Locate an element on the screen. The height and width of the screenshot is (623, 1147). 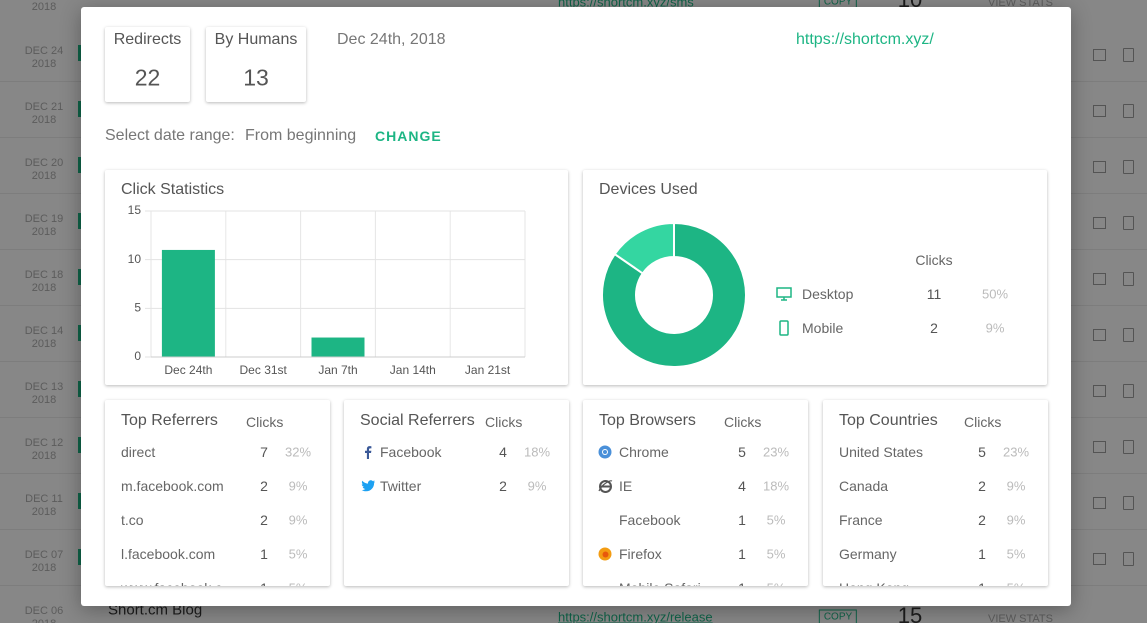
ie-icon is located at coordinates (605, 486).